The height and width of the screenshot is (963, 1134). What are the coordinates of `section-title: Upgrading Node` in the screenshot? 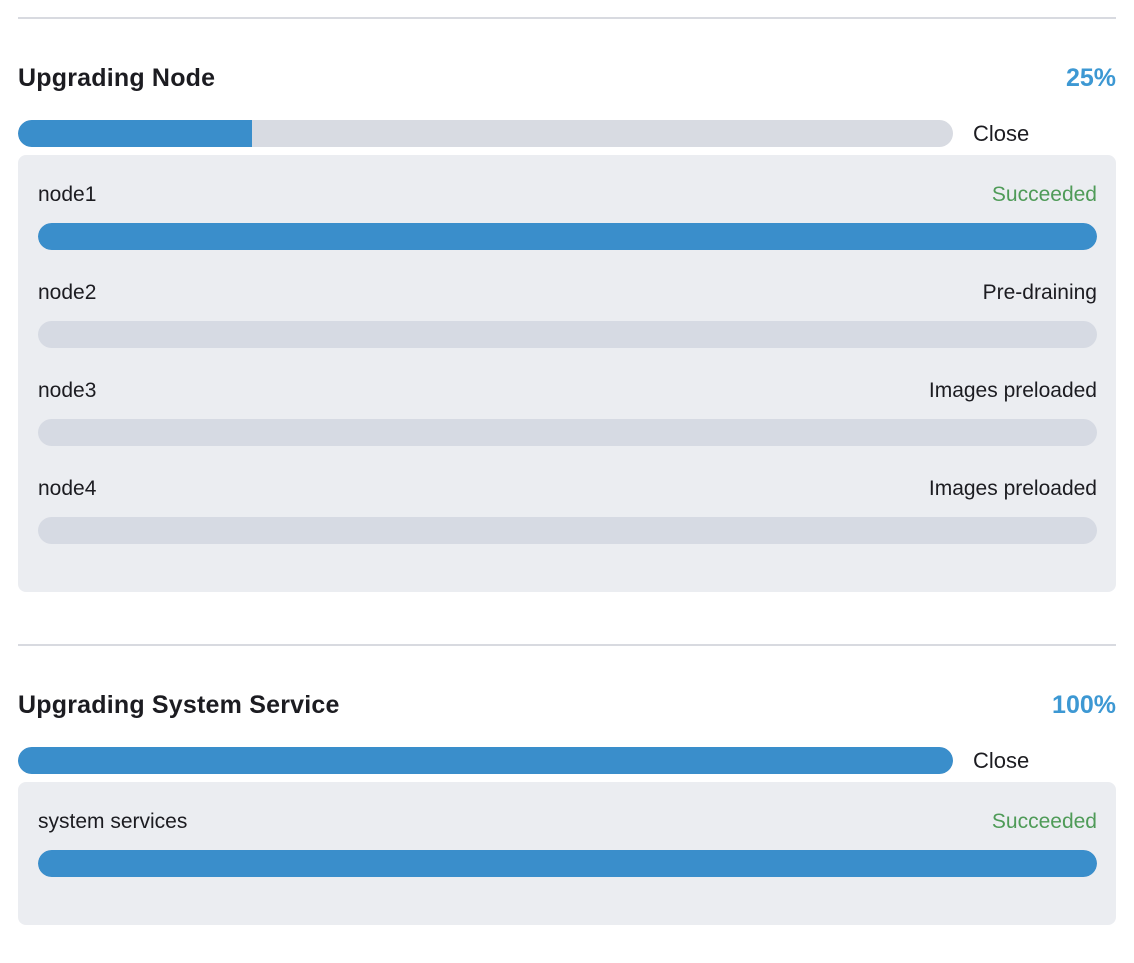 It's located at (117, 78).